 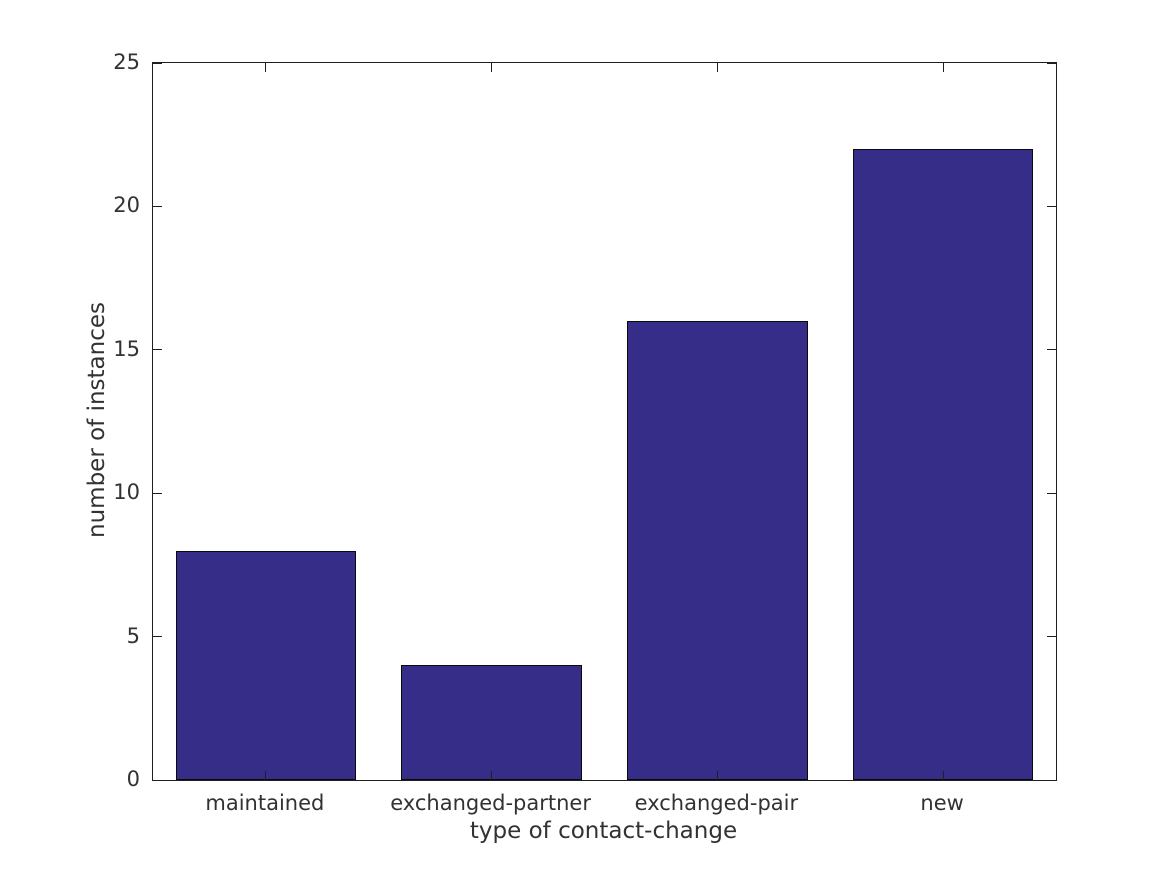 What do you see at coordinates (133, 779) in the screenshot?
I see `y-tick-label: 0` at bounding box center [133, 779].